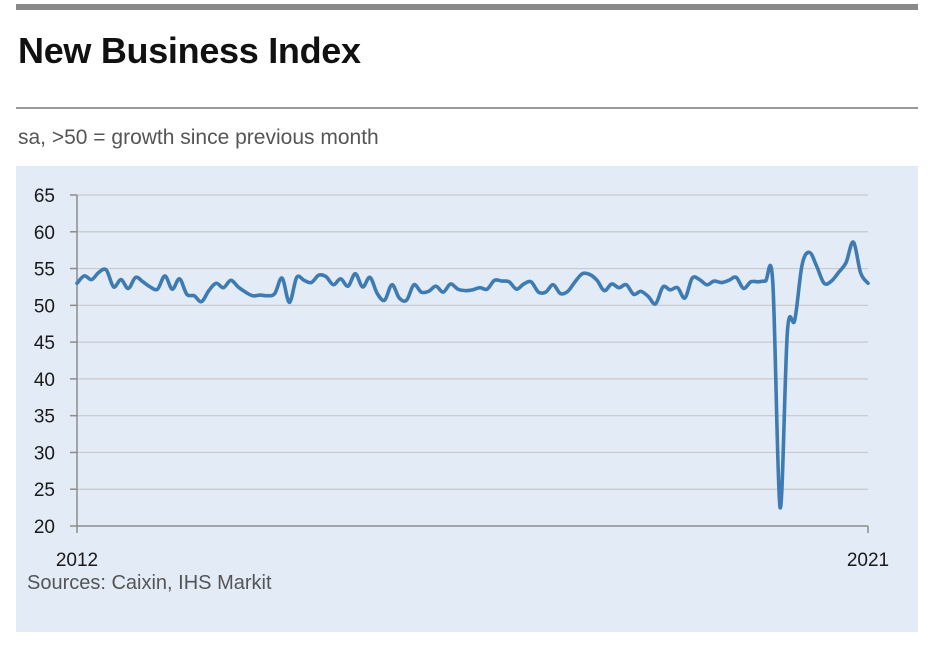 The image size is (936, 666). I want to click on y-tick-label: 50, so click(44, 306).